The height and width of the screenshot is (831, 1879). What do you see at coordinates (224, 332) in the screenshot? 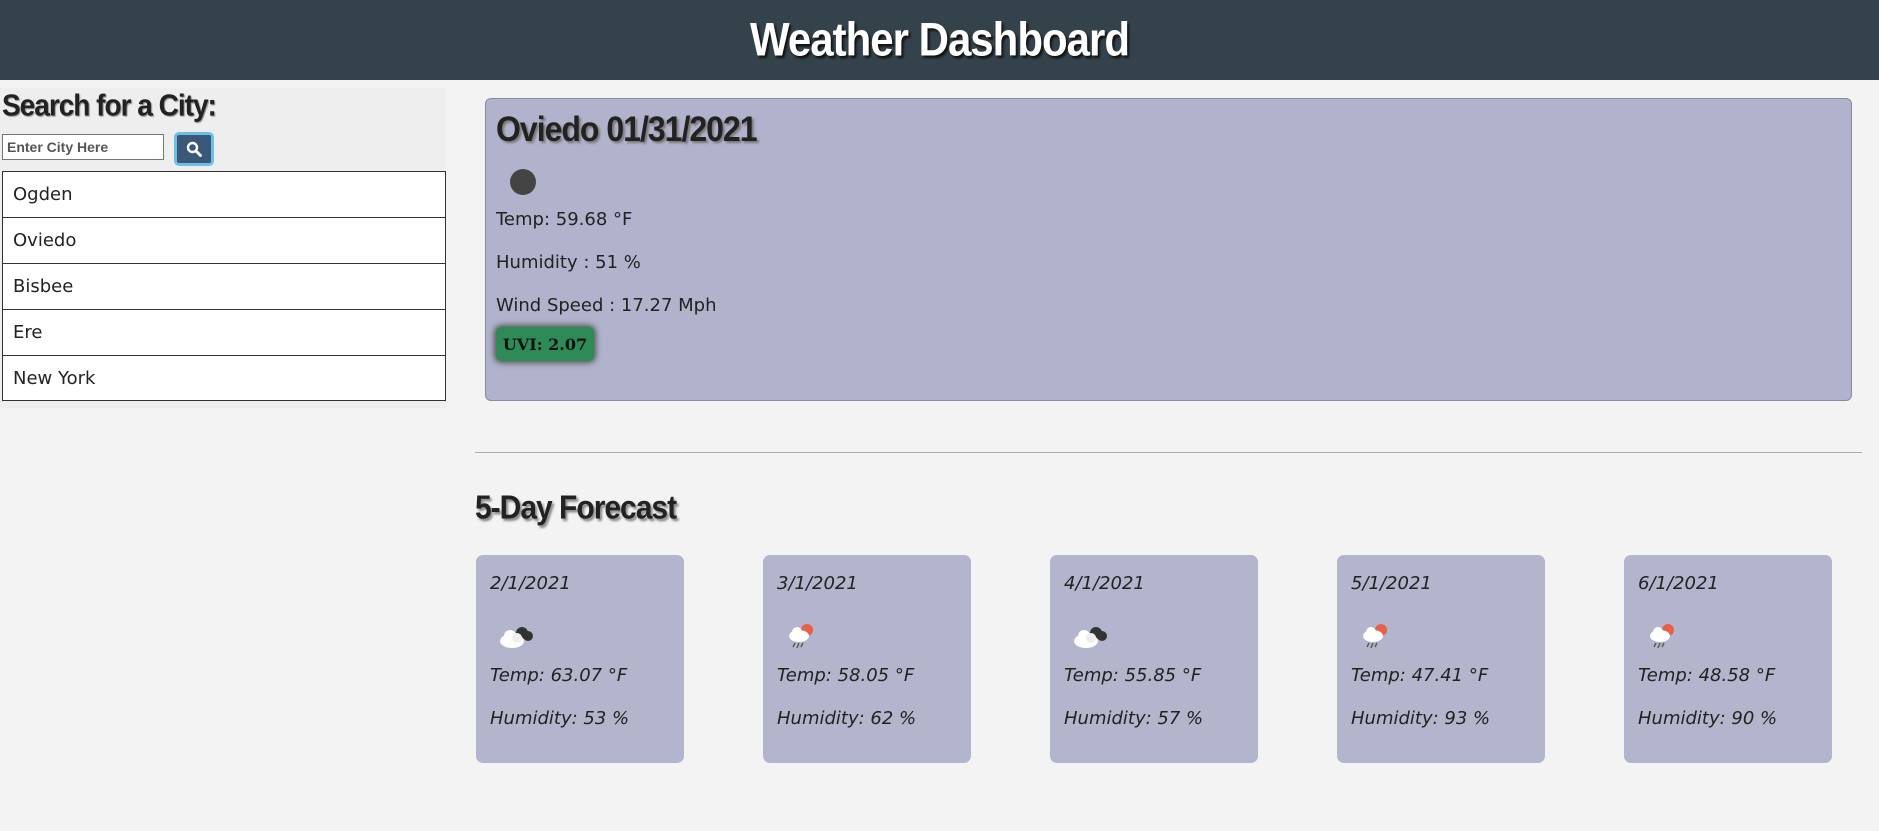
I see `history-item-ere: Ere` at bounding box center [224, 332].